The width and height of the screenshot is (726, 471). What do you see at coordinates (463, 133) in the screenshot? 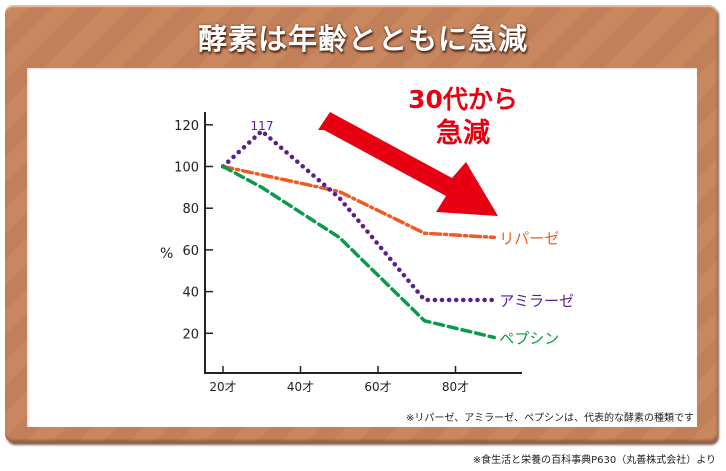
I see `annotation-line2: 急減` at bounding box center [463, 133].